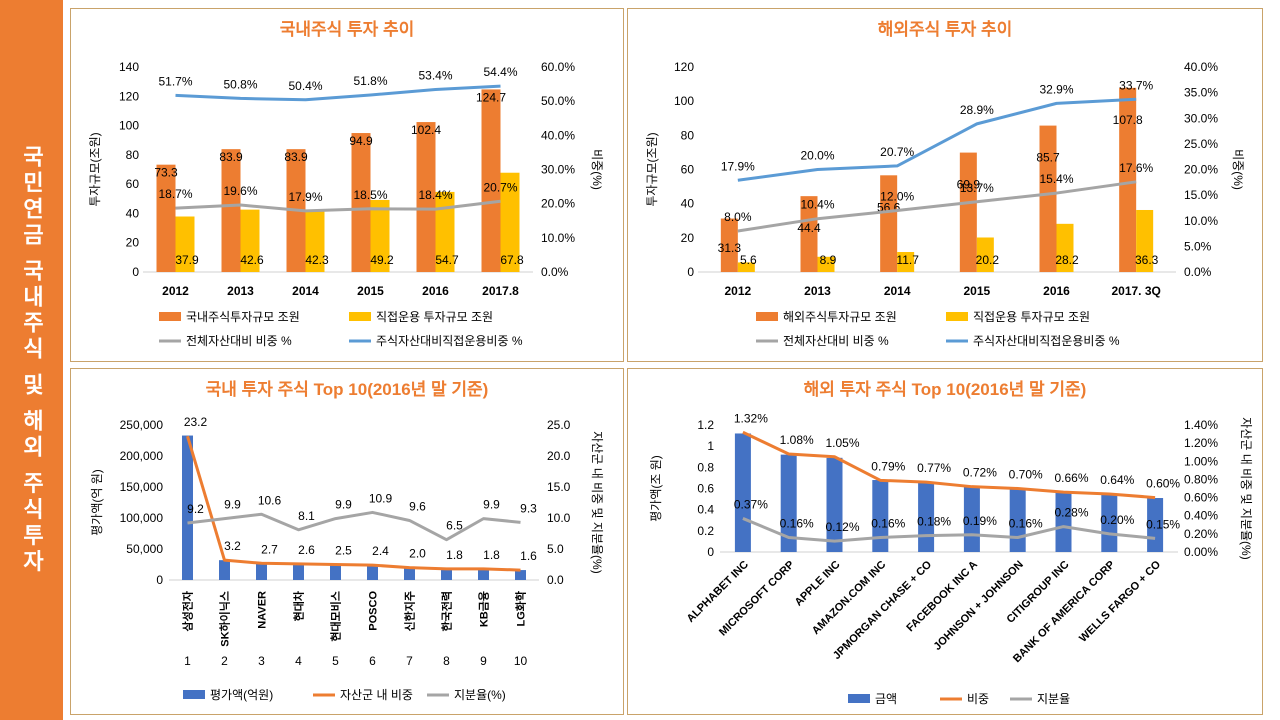 This screenshot has height=720, width=1280. I want to click on line-data-label: 19.6%, so click(240, 191).